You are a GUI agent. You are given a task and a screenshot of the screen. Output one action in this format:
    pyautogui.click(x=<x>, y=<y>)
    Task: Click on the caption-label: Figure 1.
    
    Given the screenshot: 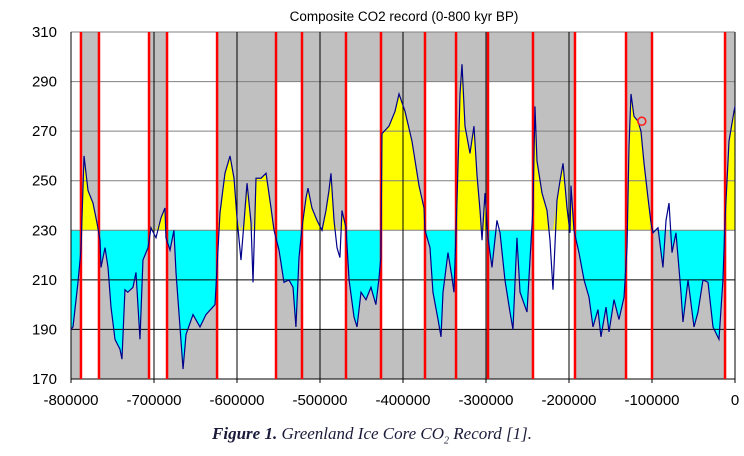 What is the action you would take?
    pyautogui.click(x=245, y=433)
    